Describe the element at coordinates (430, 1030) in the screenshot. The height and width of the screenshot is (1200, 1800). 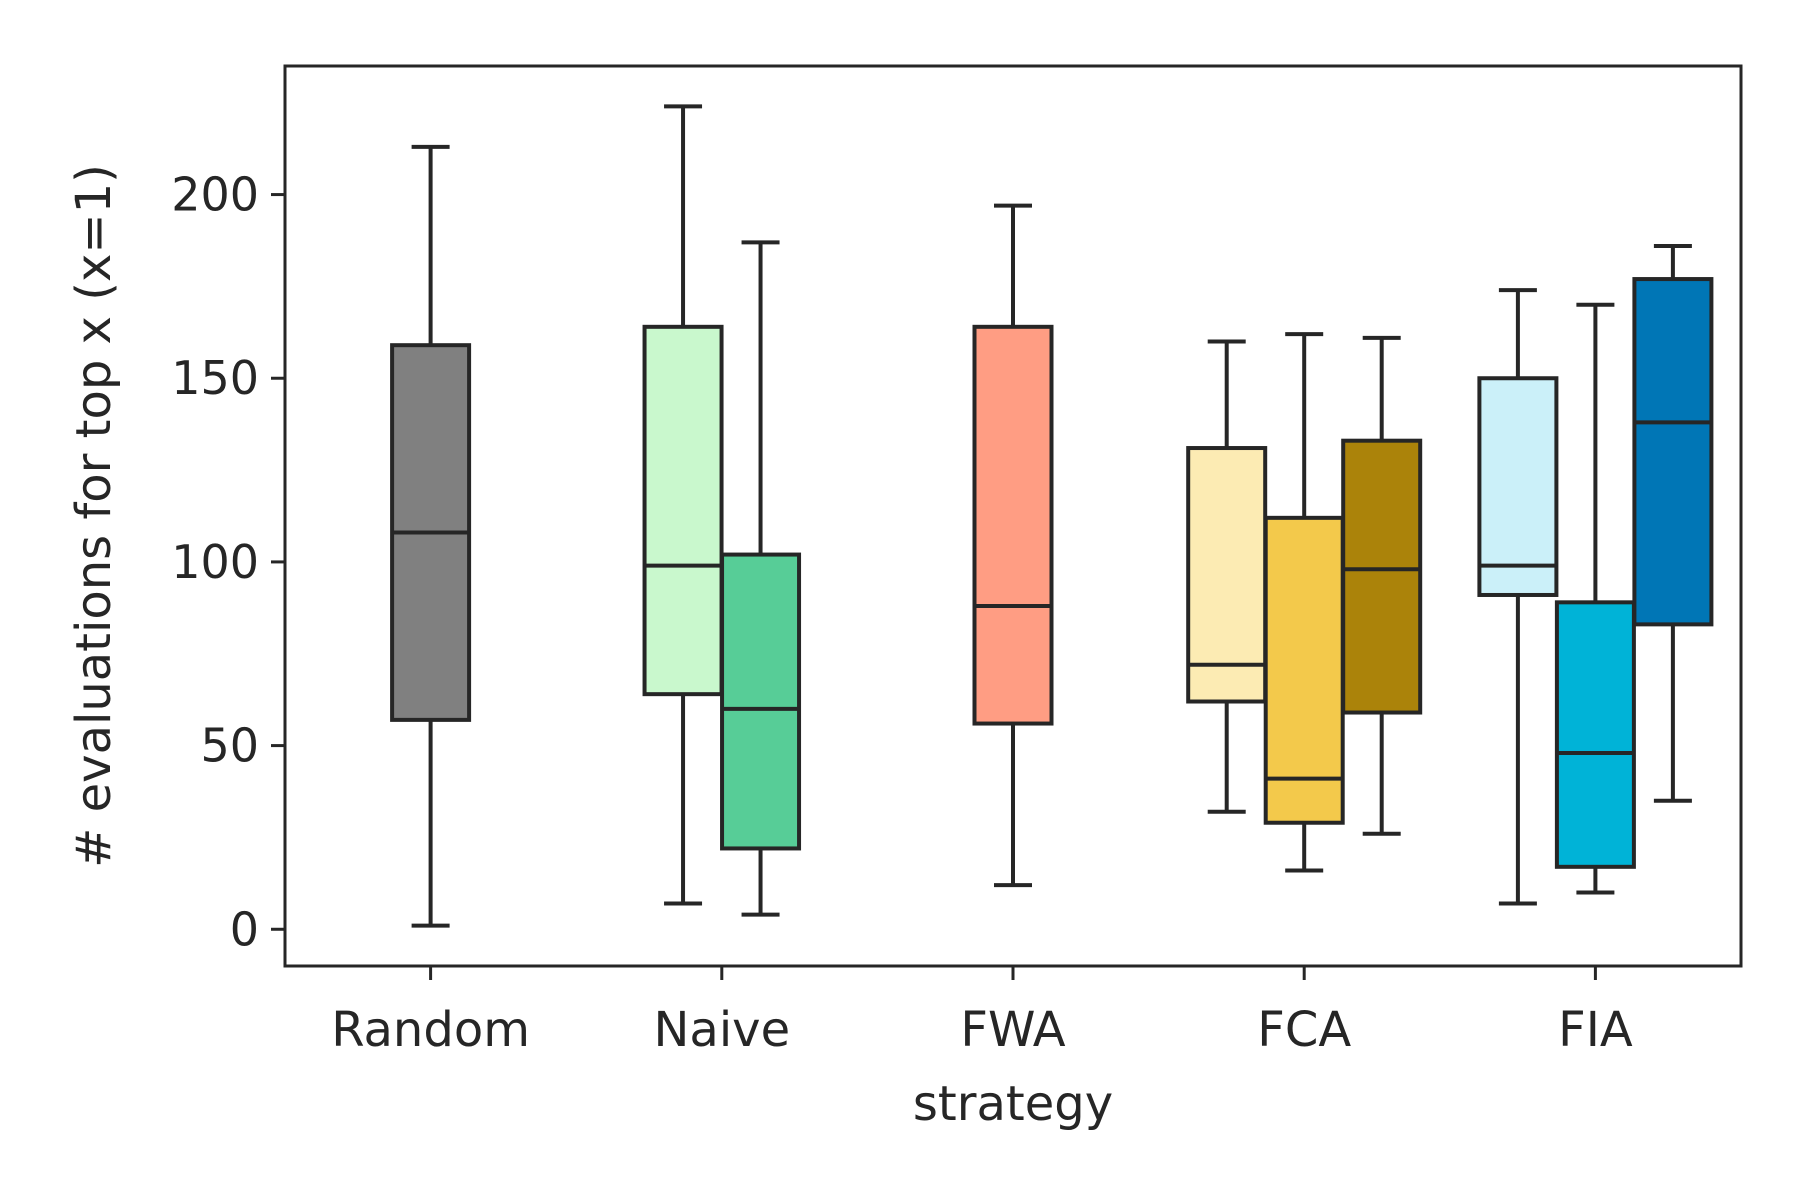
I see `x-tick-label: Random` at that location.